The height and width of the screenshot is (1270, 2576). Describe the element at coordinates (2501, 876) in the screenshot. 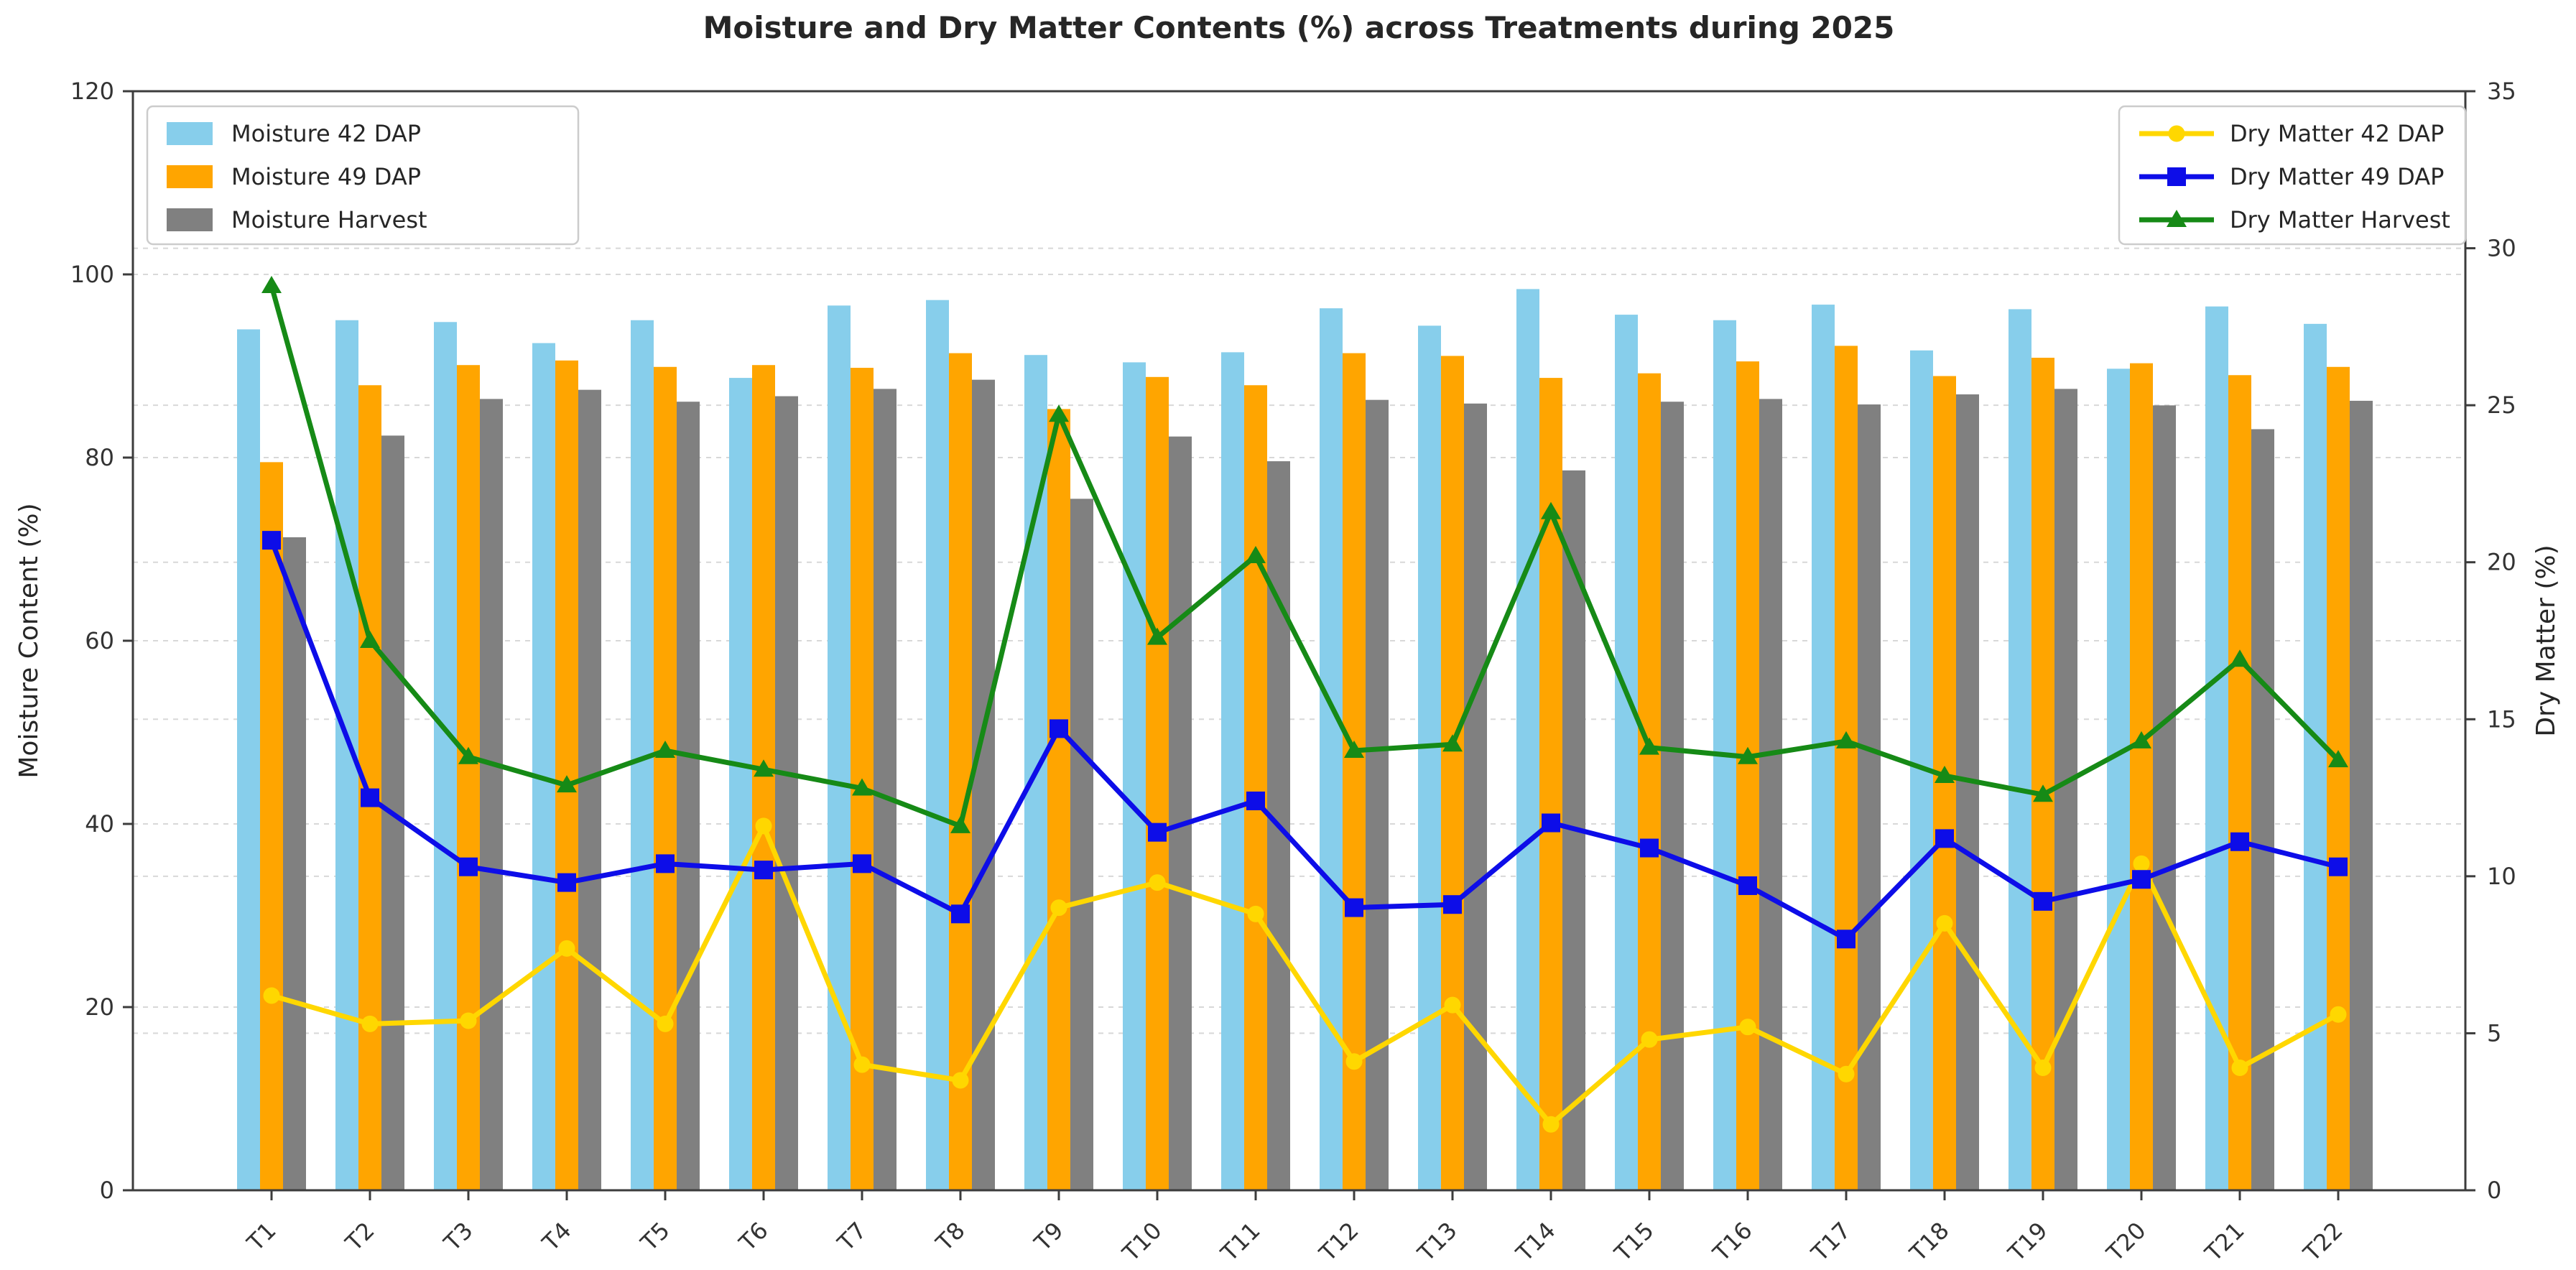

I see `right-tick-label: 10` at that location.